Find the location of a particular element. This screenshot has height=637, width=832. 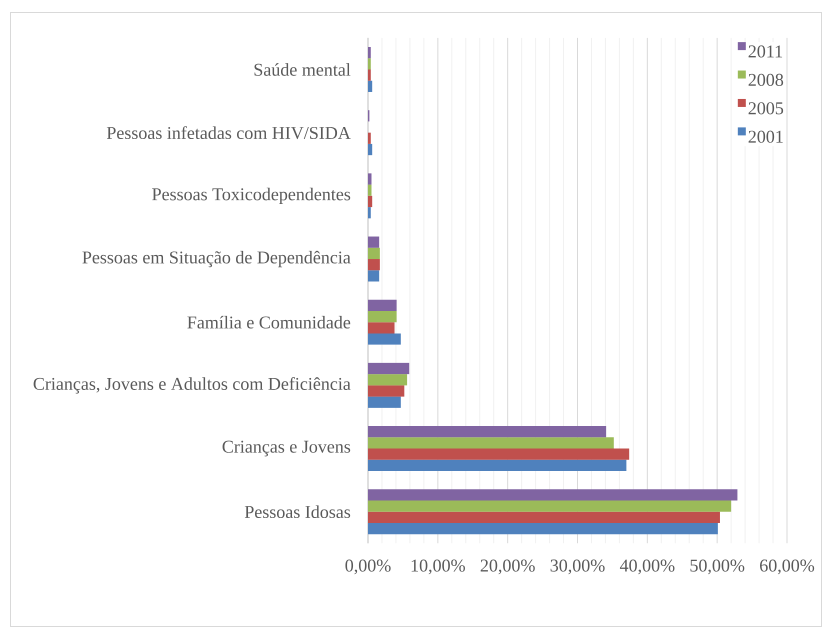

y-tick-label: Pessoas em Situação de Dependência is located at coordinates (216, 259).